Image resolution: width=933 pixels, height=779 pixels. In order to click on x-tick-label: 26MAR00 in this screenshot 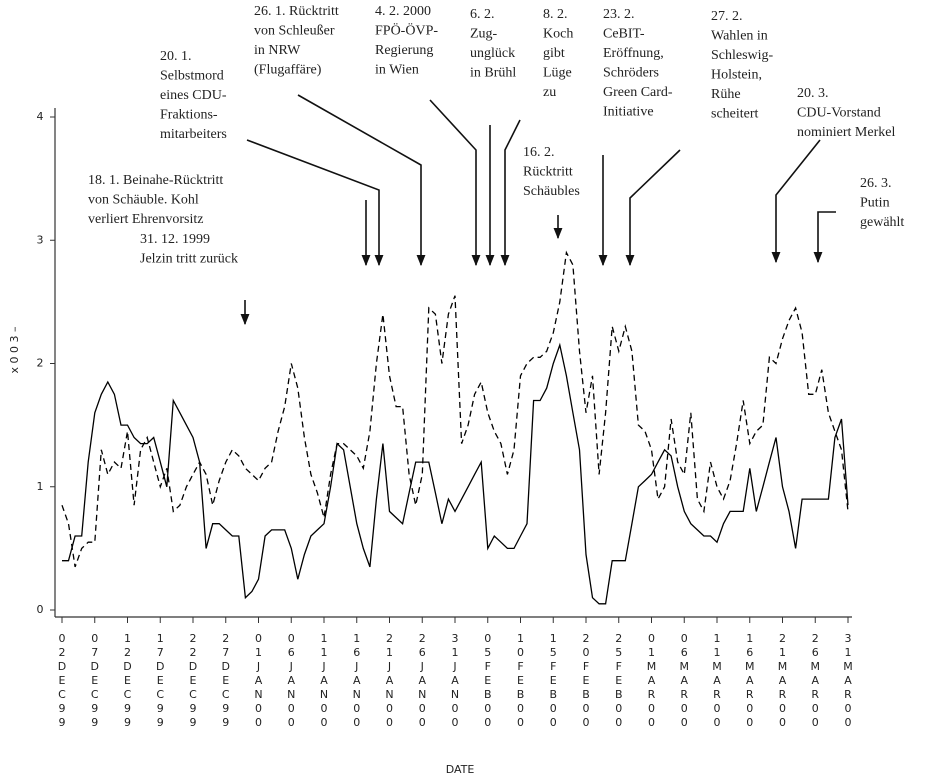, I will do `click(815, 681)`.